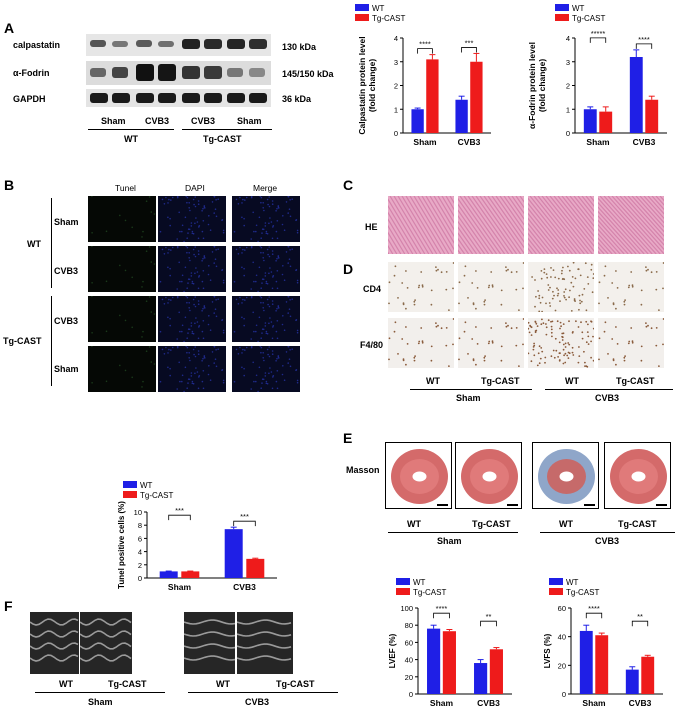 The height and width of the screenshot is (711, 676). Describe the element at coordinates (468, 398) in the screenshot. I see `histology-group-sham: Sham` at that location.